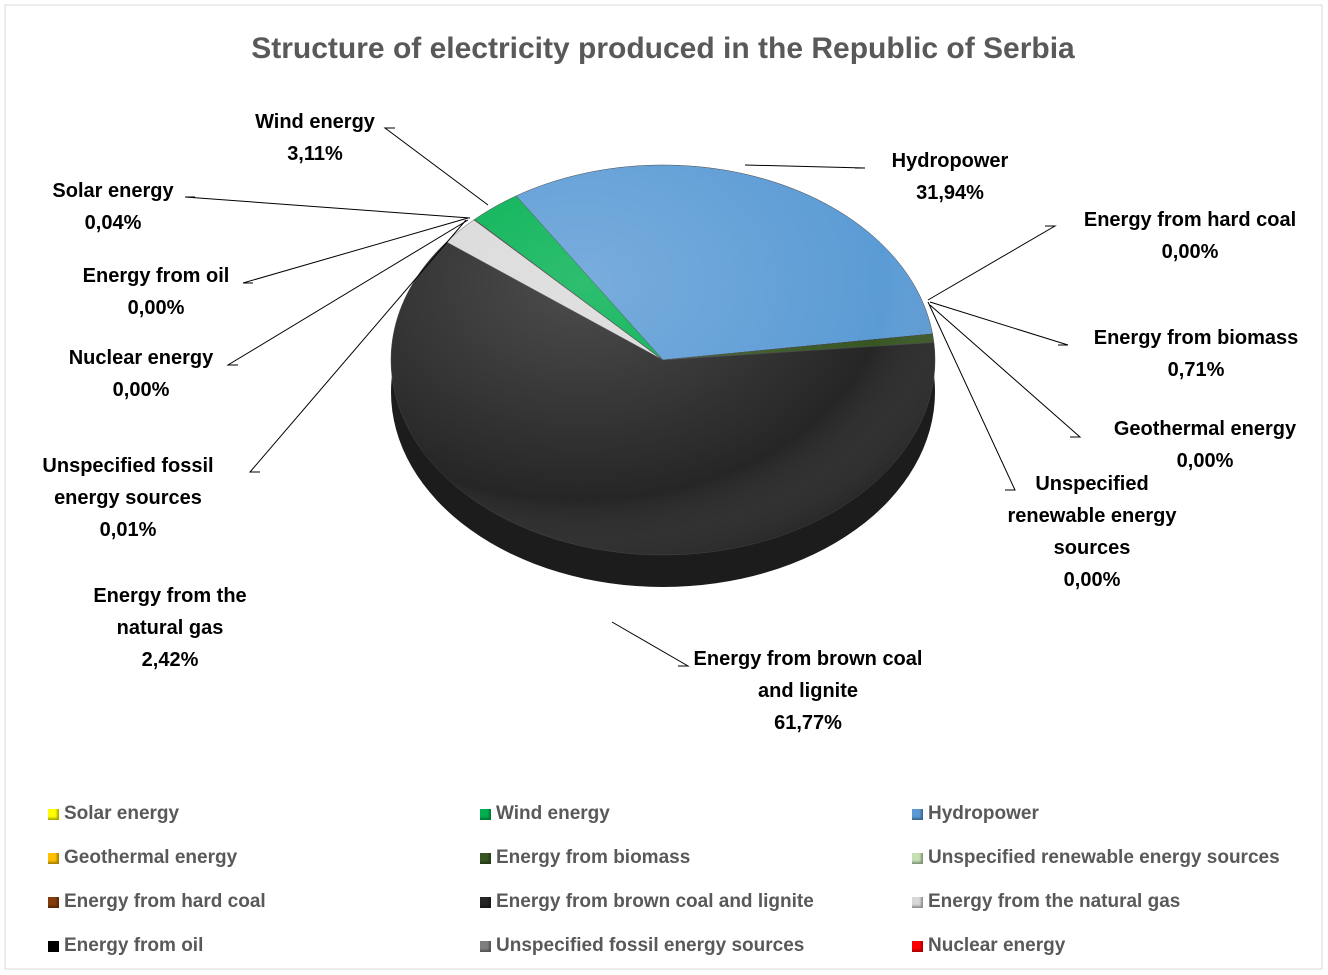 The width and height of the screenshot is (1328, 975). What do you see at coordinates (315, 122) in the screenshot?
I see `data-label-name: Wind energy` at bounding box center [315, 122].